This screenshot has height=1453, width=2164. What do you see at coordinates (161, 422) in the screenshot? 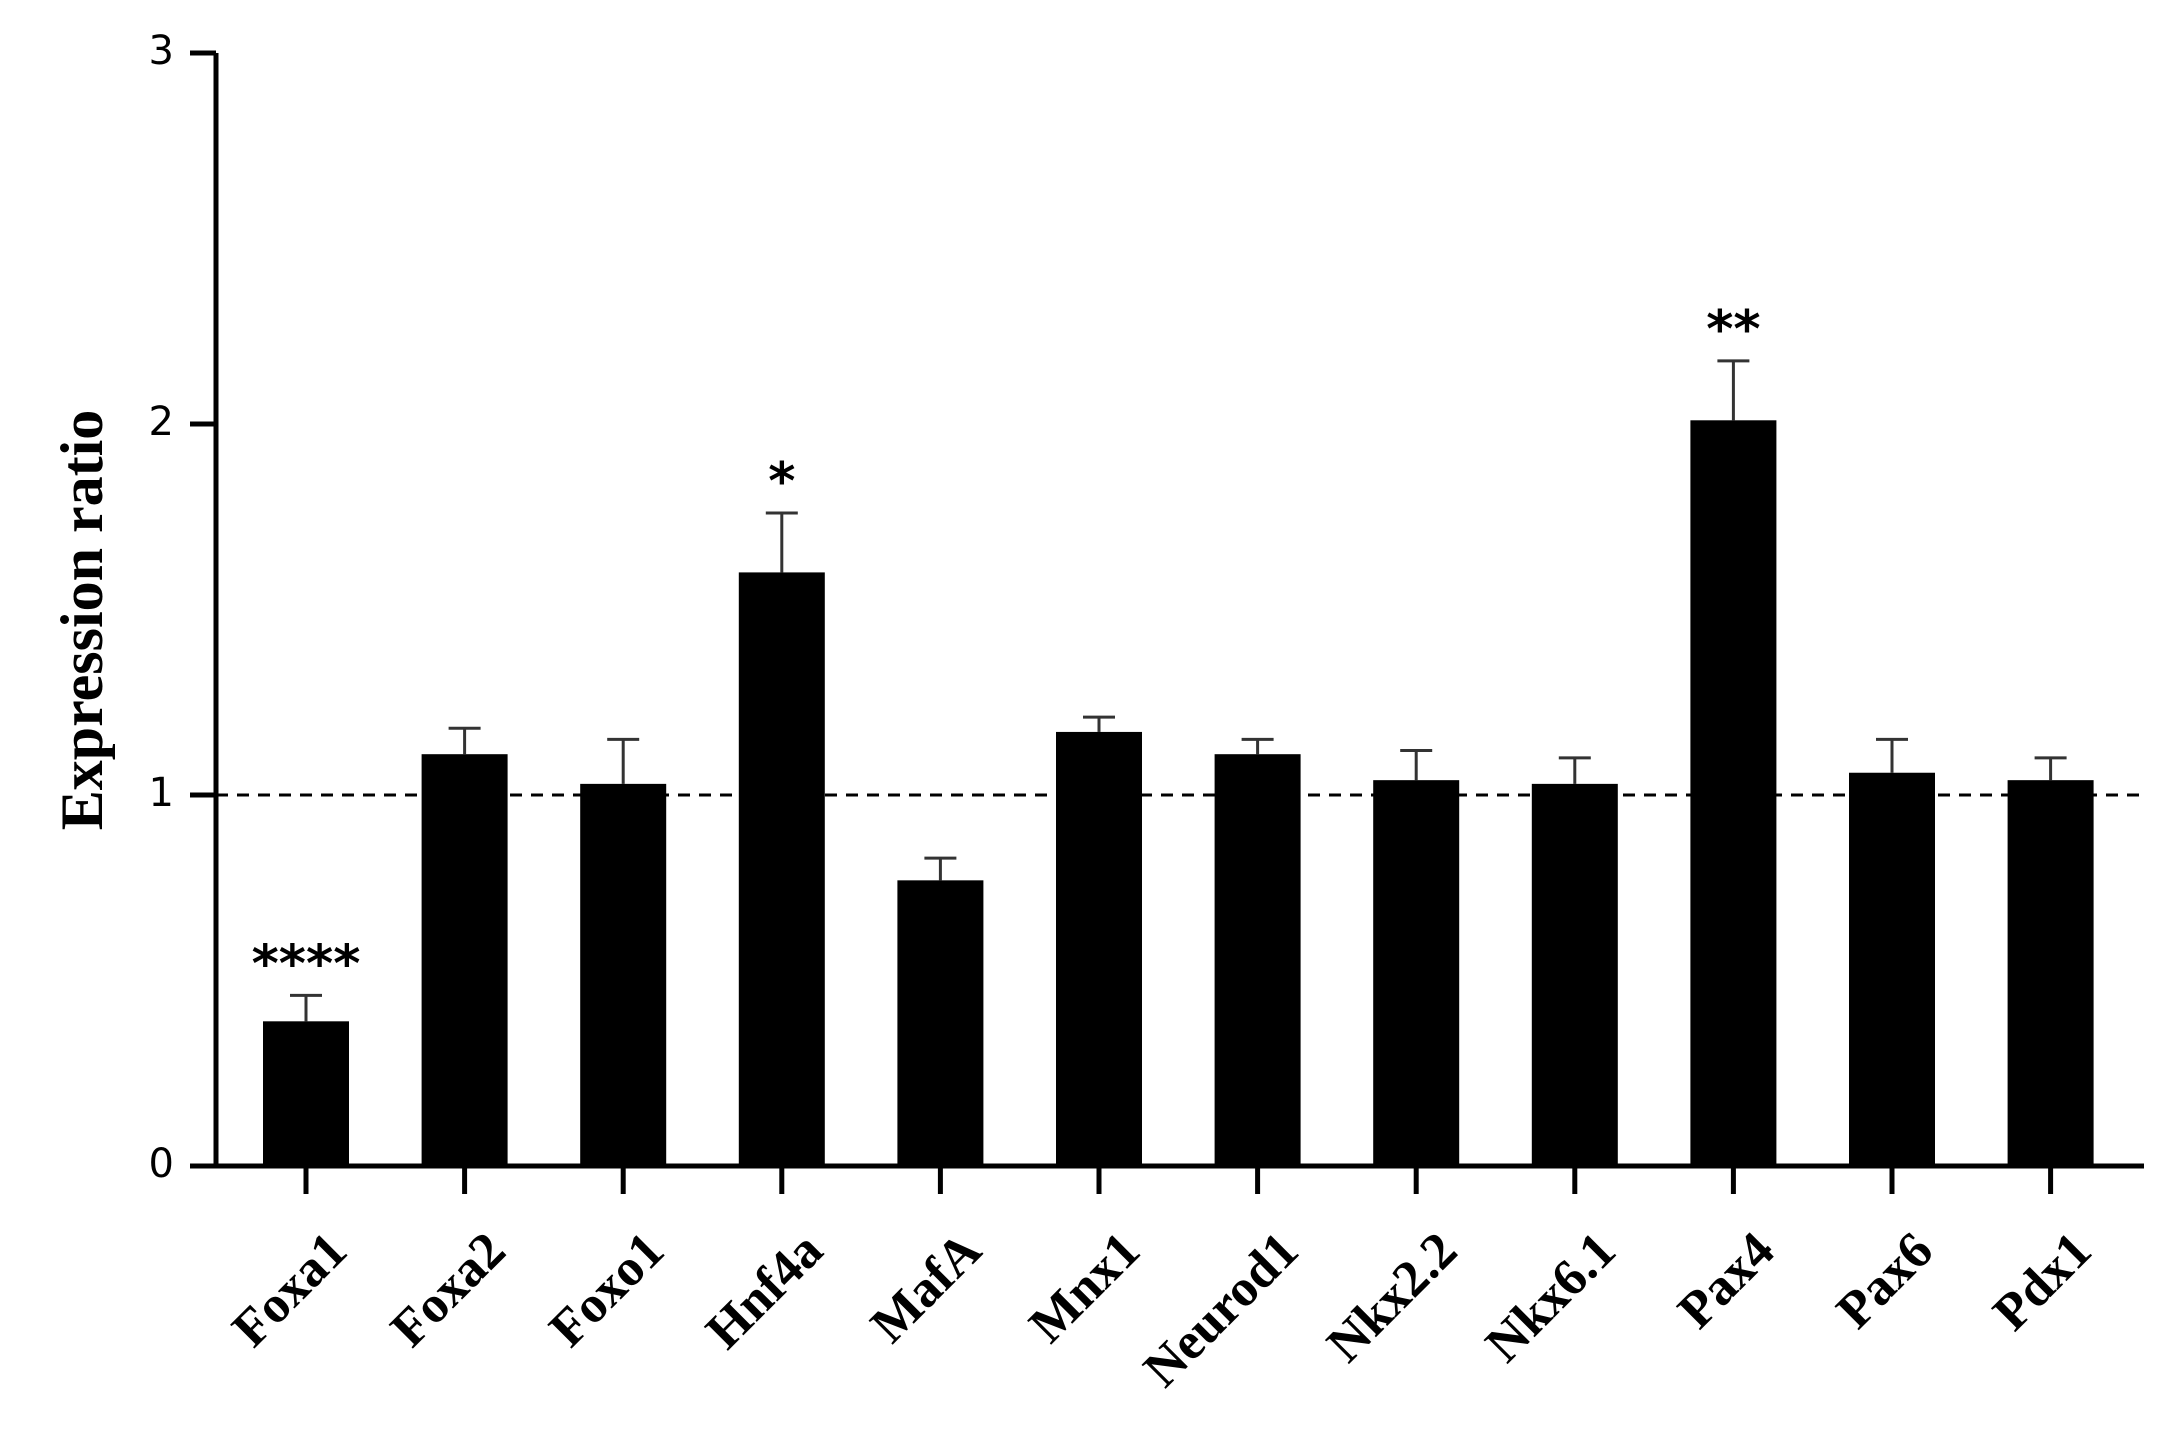
I see `y-tick-label: 2` at bounding box center [161, 422].